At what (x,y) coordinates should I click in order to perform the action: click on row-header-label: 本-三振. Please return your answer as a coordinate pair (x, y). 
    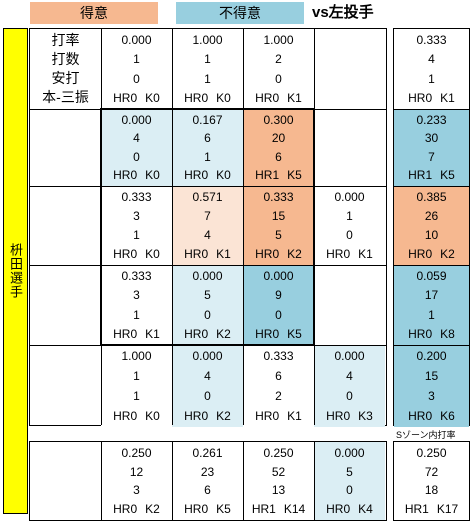
    Looking at the image, I should click on (65, 97).